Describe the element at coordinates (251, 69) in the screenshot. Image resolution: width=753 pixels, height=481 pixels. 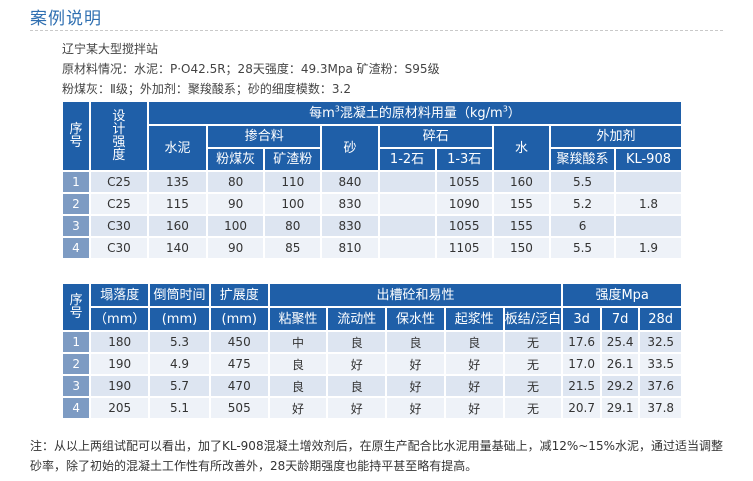
I see `info-materials: 原材料情况：水泥：P·O42.5R；28天强度：49.3Mpa 矿渣粉：S95级` at that location.